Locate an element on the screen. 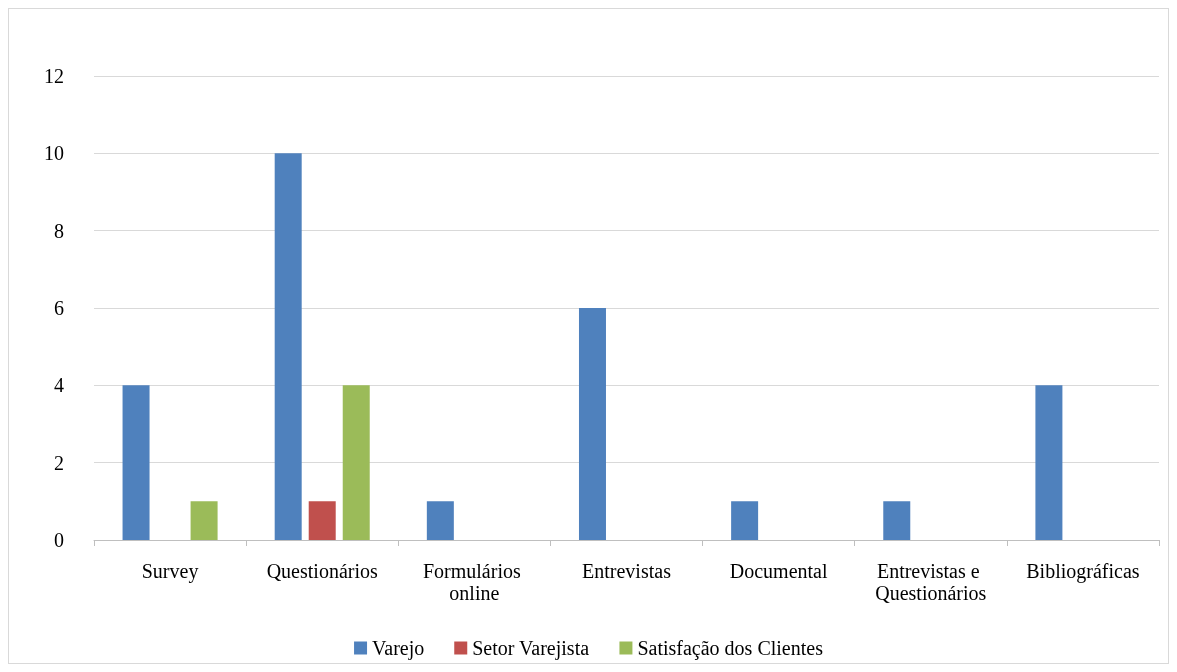  x-tick-label: Entrevistas e Questionários is located at coordinates (931, 582).